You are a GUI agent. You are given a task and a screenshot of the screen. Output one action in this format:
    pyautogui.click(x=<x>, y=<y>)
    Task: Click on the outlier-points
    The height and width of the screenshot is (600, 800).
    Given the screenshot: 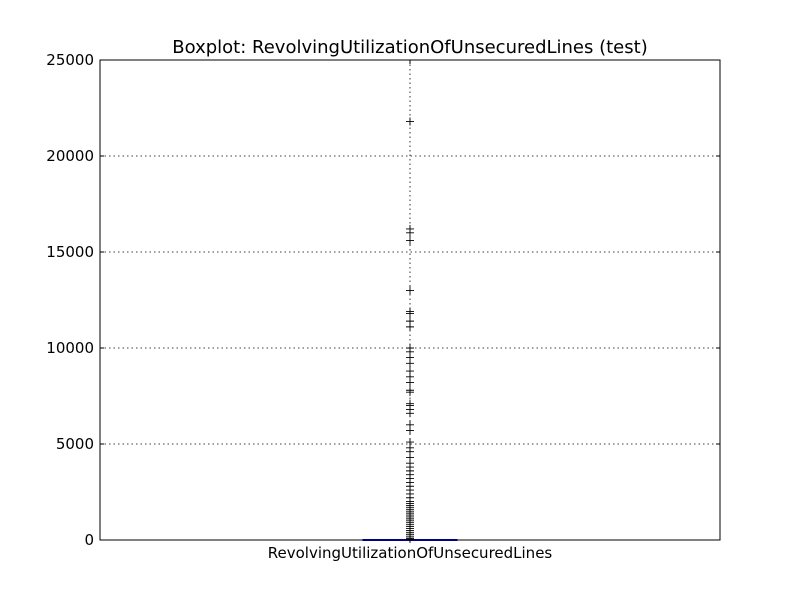 What is the action you would take?
    pyautogui.click(x=410, y=330)
    